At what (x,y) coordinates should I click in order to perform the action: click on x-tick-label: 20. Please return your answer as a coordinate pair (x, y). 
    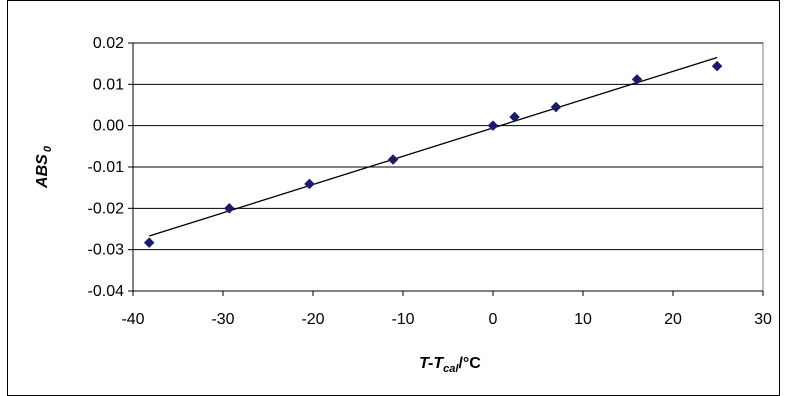
    Looking at the image, I should click on (673, 319).